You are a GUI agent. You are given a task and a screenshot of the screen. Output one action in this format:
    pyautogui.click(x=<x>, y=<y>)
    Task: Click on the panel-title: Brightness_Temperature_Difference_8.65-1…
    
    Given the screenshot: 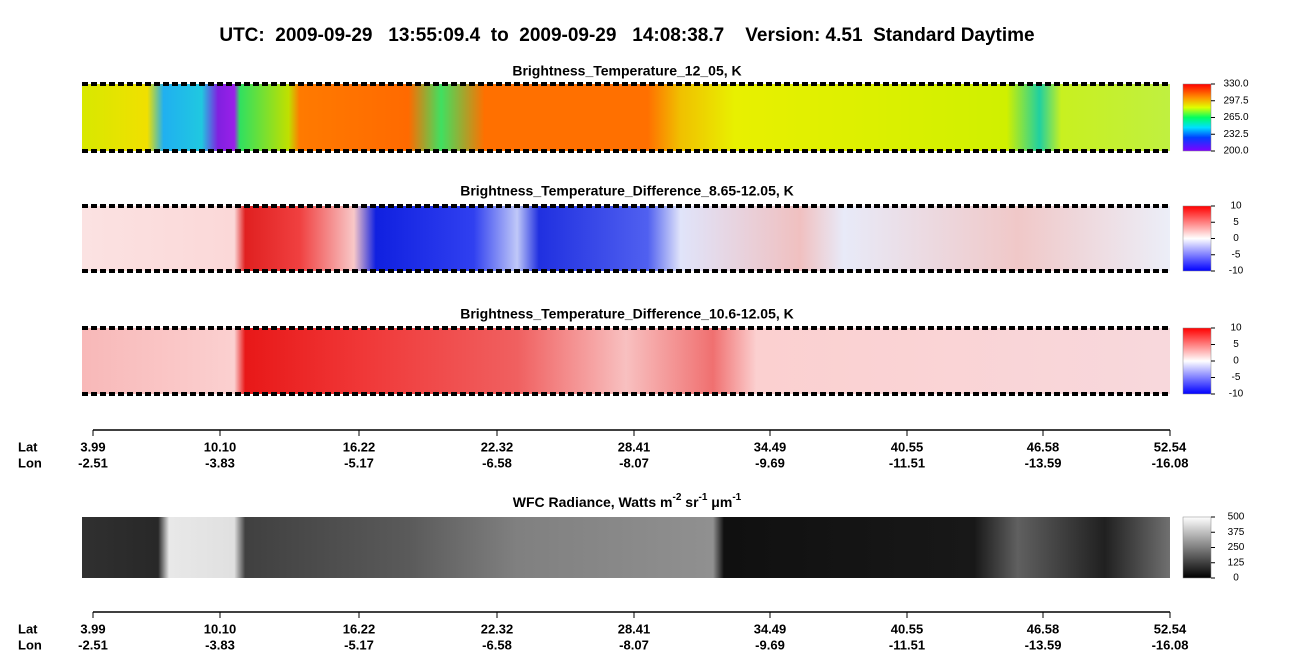 What is the action you would take?
    pyautogui.click(x=627, y=191)
    